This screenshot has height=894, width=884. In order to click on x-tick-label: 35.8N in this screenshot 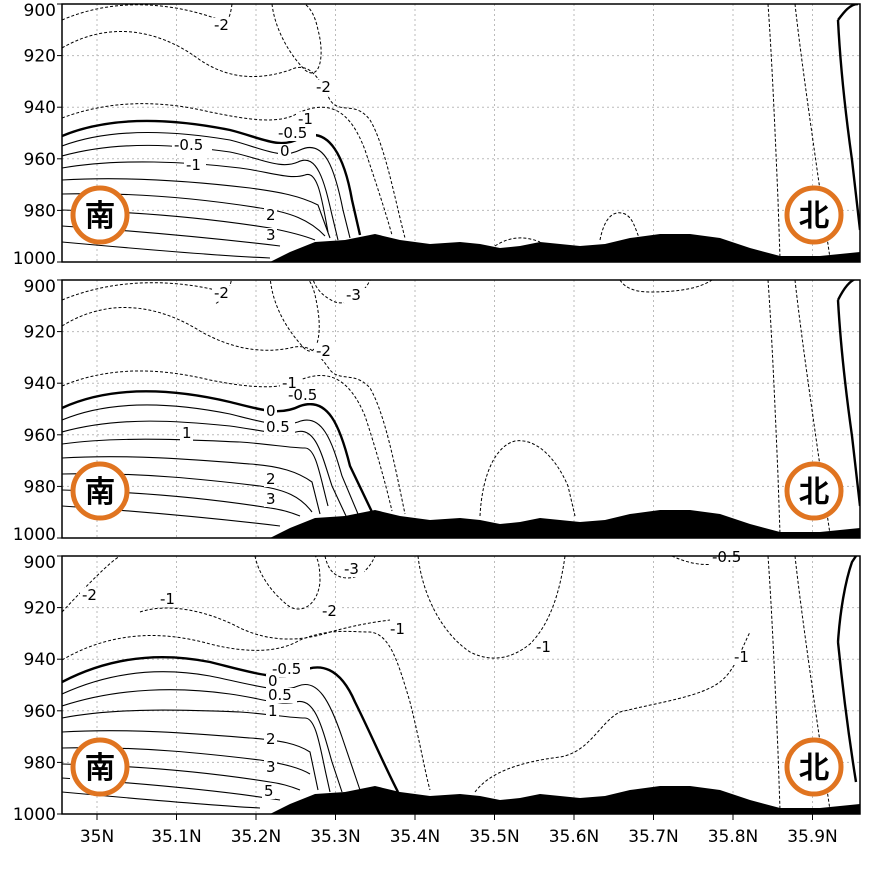, I will do `click(733, 837)`.